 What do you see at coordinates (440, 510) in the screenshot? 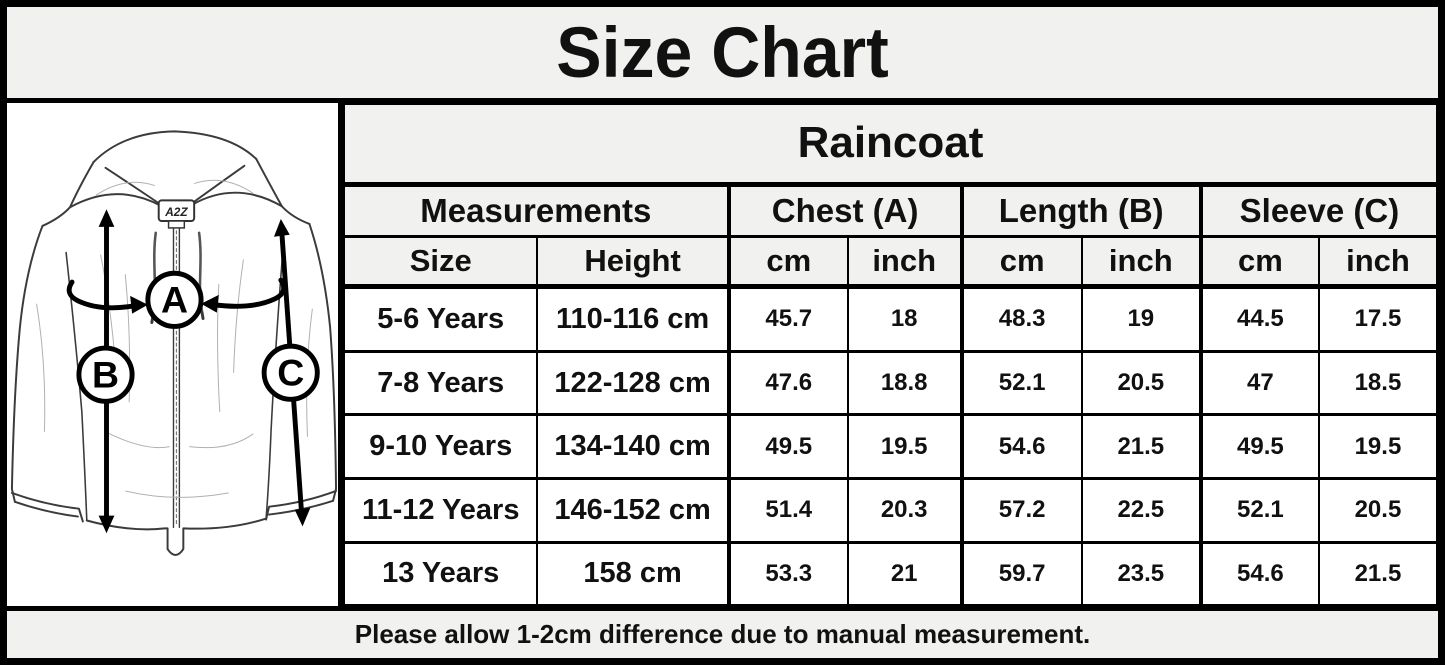
I see `size-cell: 11-12 Years` at bounding box center [440, 510].